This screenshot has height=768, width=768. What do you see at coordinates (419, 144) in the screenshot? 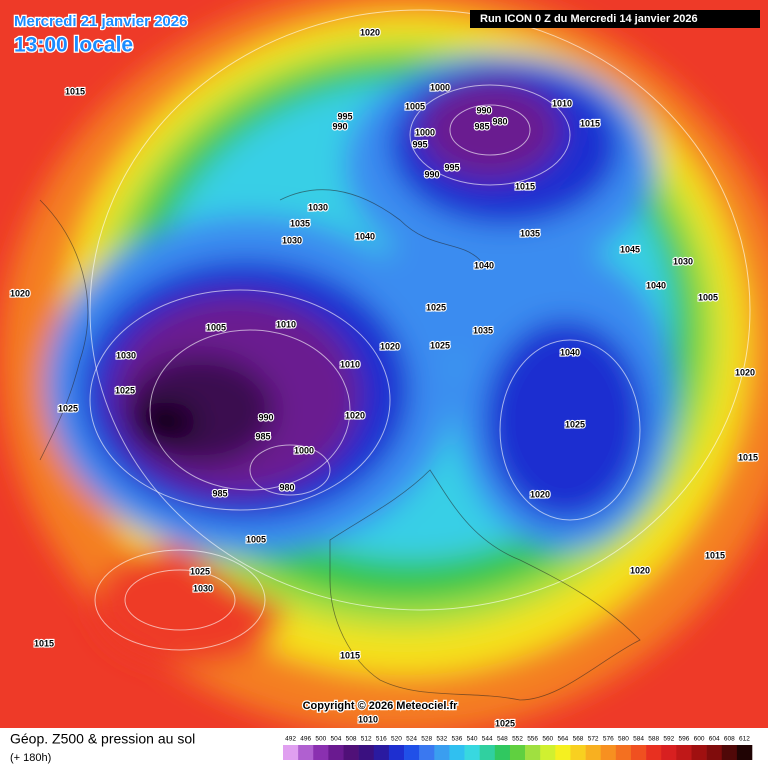
I see `pressure-label: 995` at bounding box center [419, 144].